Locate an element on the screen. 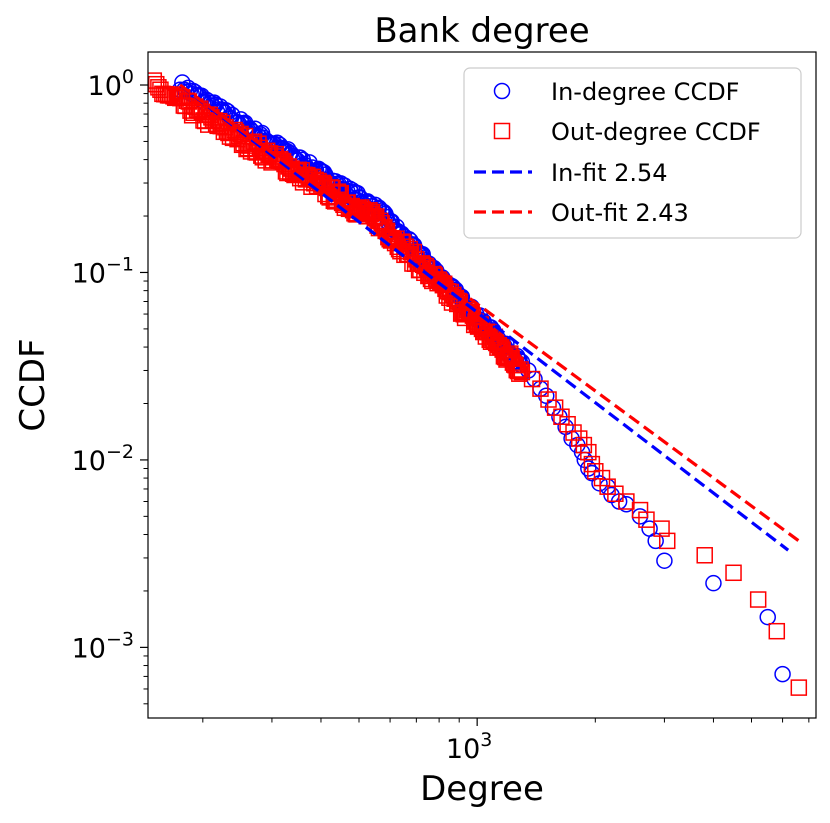 The width and height of the screenshot is (830, 823). legend-in-degree-marker is located at coordinates (502, 91).